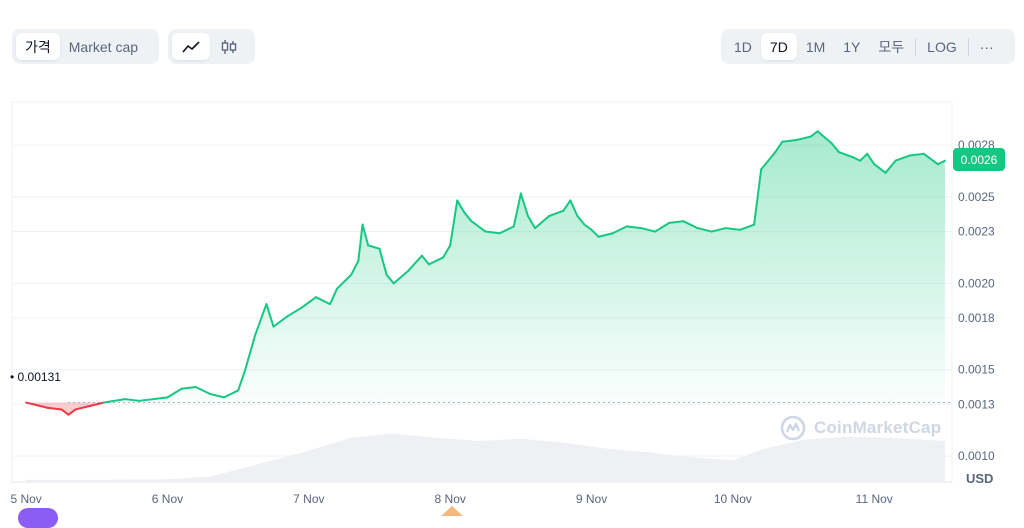 The height and width of the screenshot is (528, 1024). What do you see at coordinates (229, 46) in the screenshot?
I see `candlestick-icon` at bounding box center [229, 46].